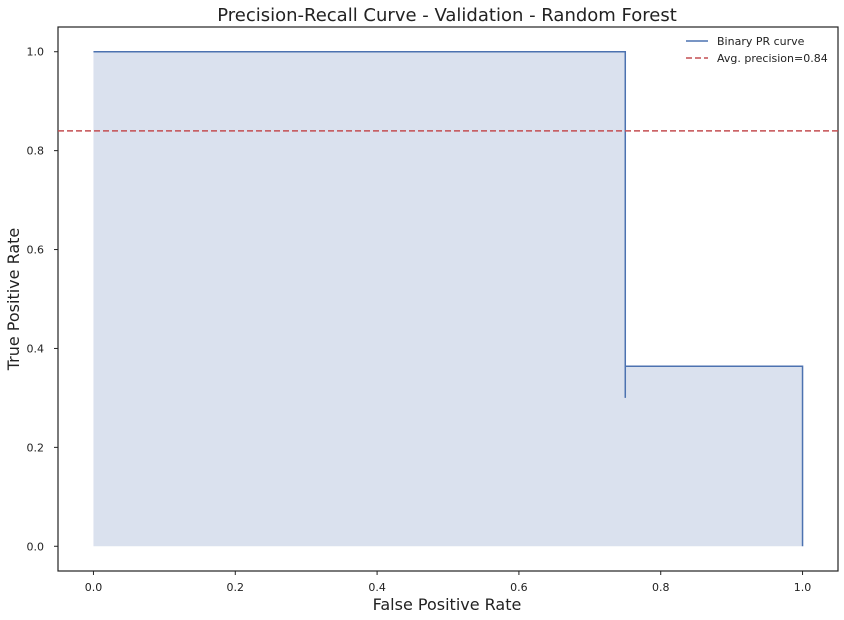 This screenshot has width=844, height=620. What do you see at coordinates (772, 58) in the screenshot?
I see `legend-label-average-precision: Avg. precision=0.84` at bounding box center [772, 58].